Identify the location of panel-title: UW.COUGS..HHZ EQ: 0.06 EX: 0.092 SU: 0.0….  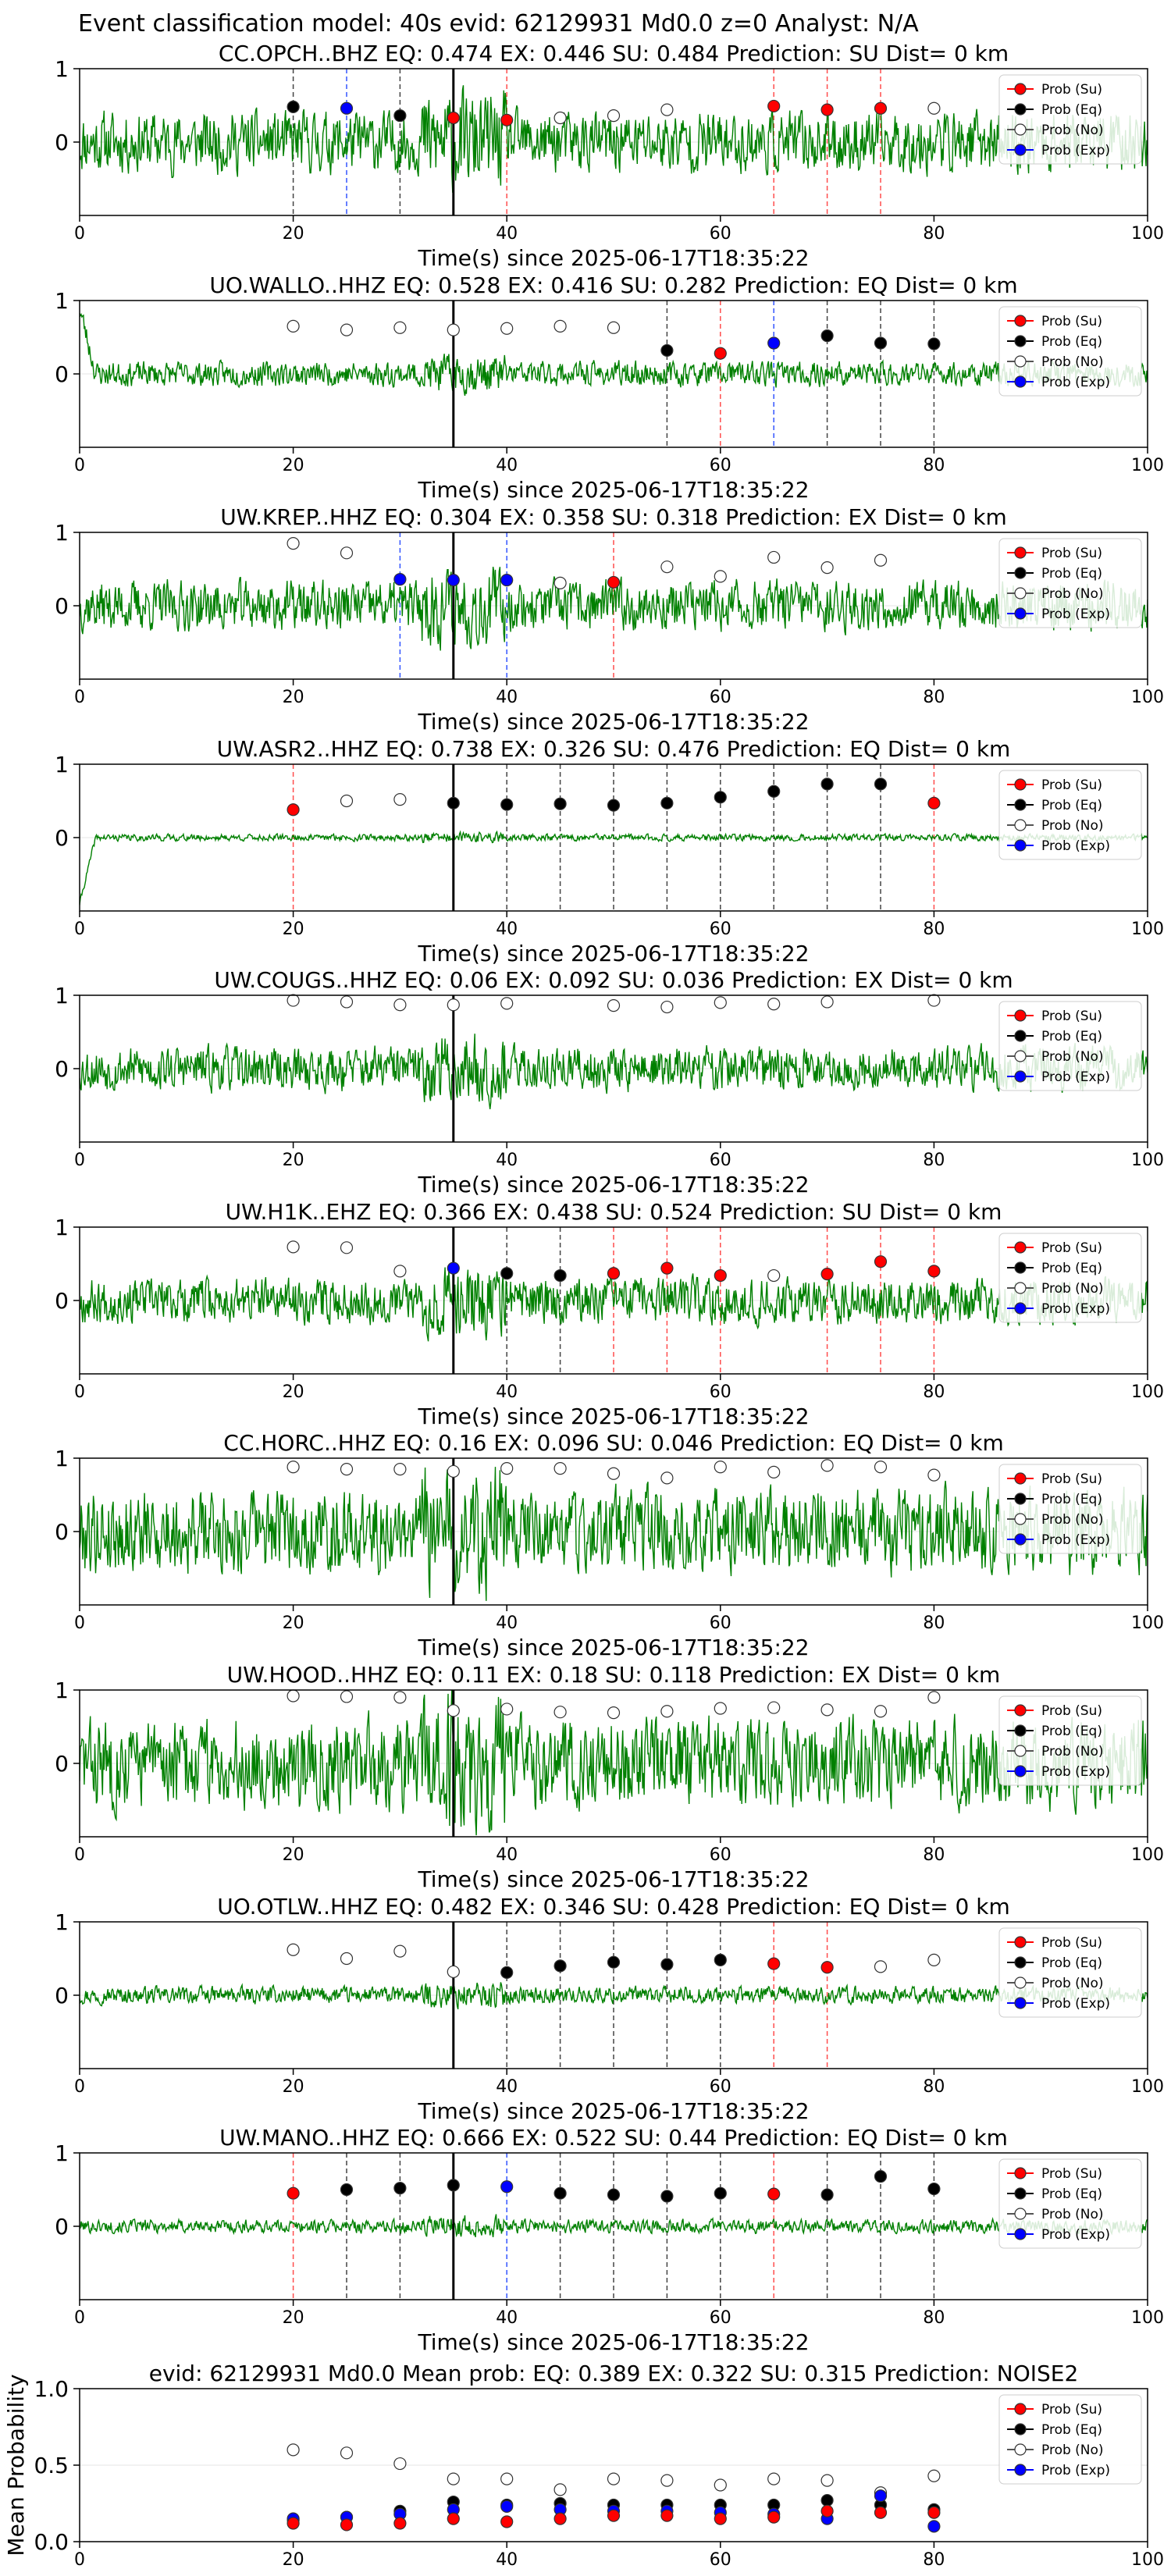
(613, 980).